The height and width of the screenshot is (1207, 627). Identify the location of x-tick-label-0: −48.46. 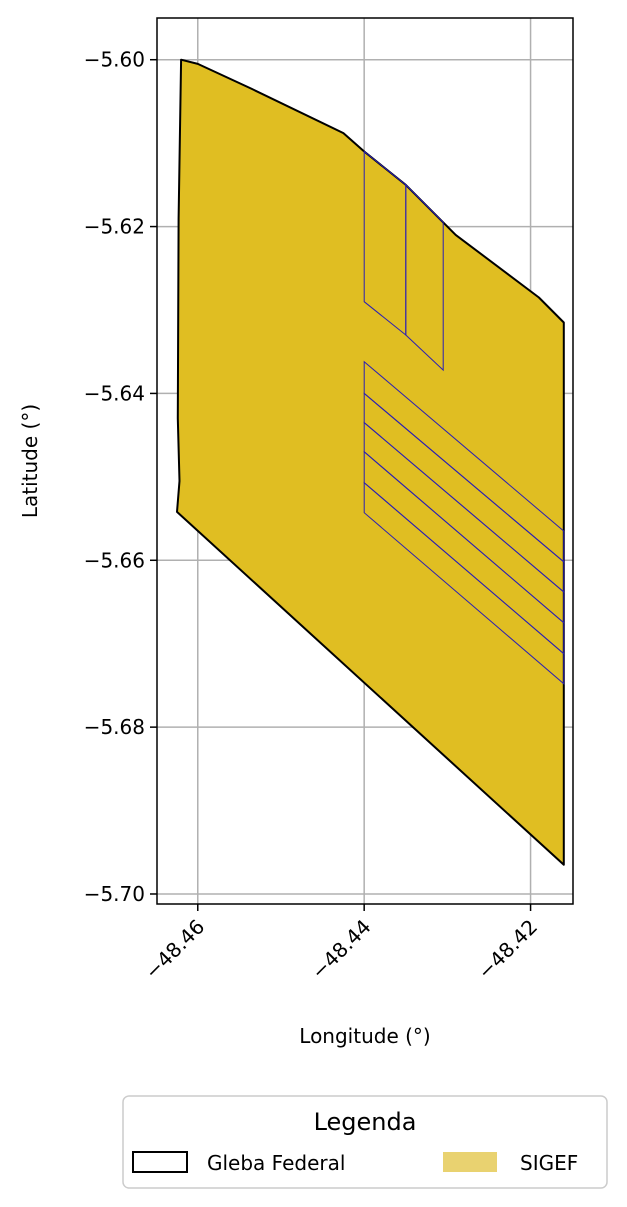
(174, 949).